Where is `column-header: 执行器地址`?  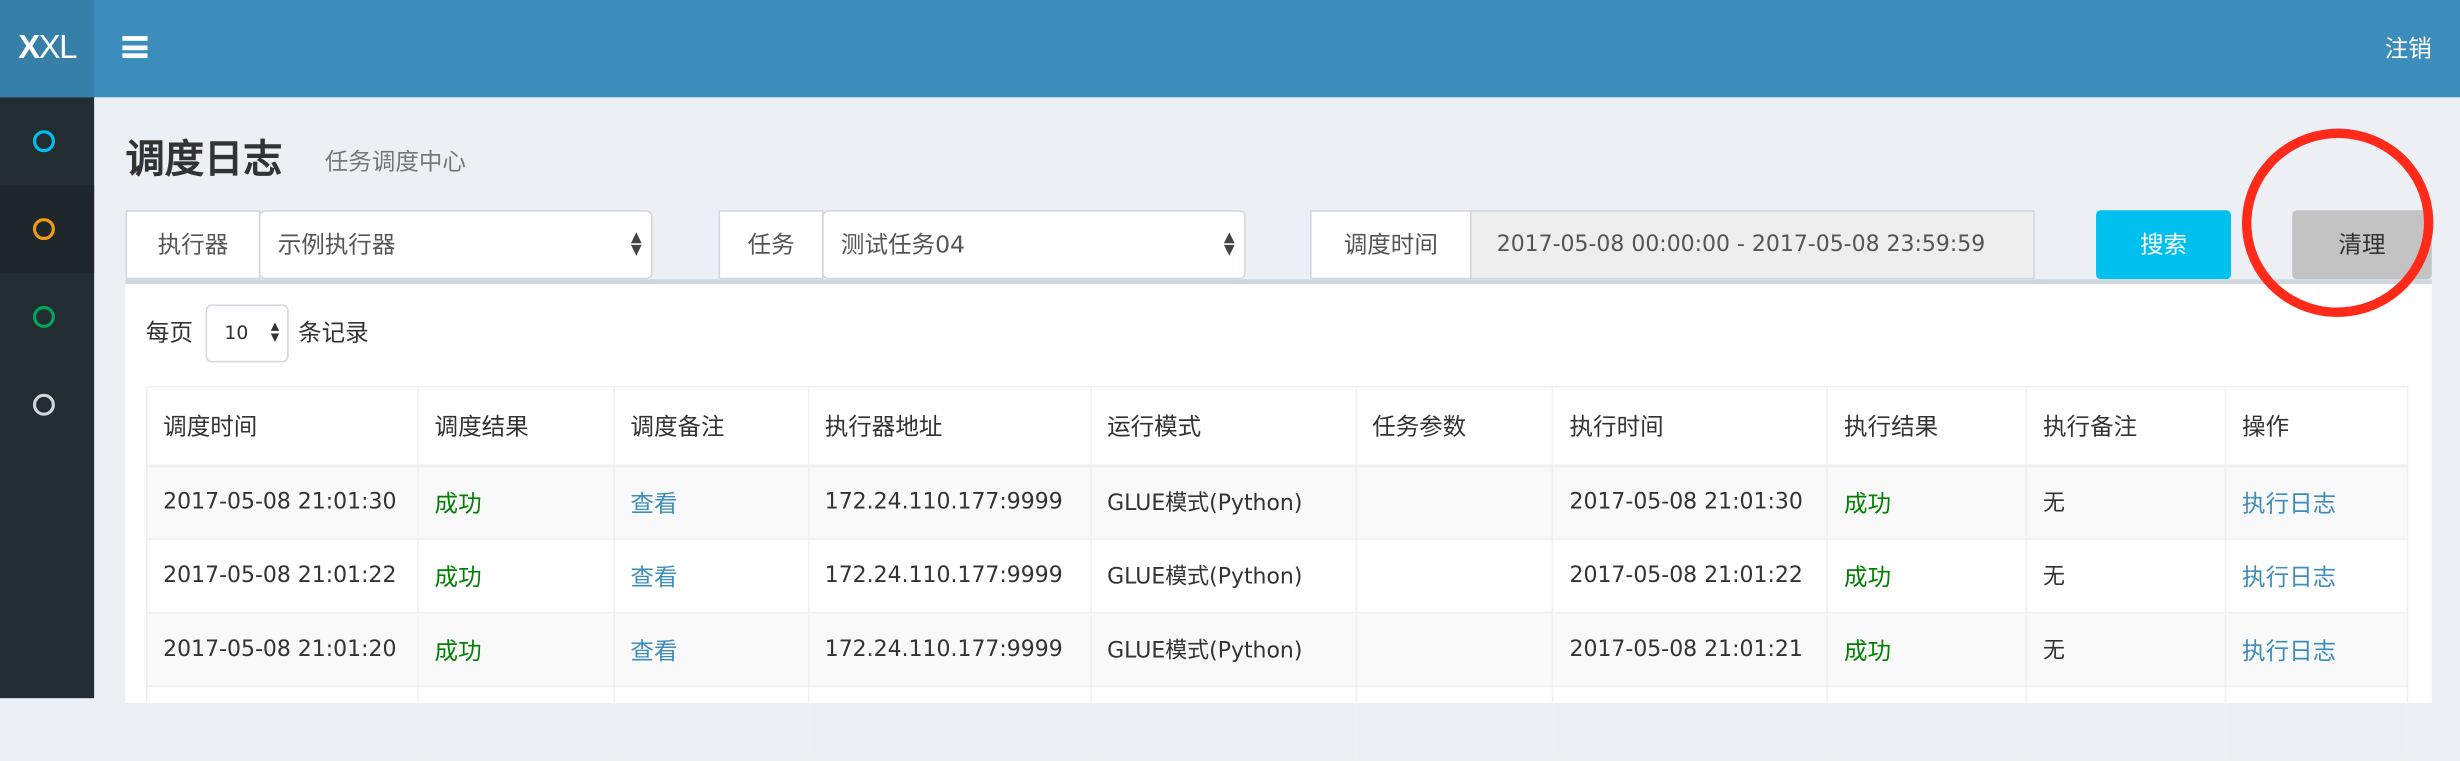 column-header: 执行器地址 is located at coordinates (949, 426).